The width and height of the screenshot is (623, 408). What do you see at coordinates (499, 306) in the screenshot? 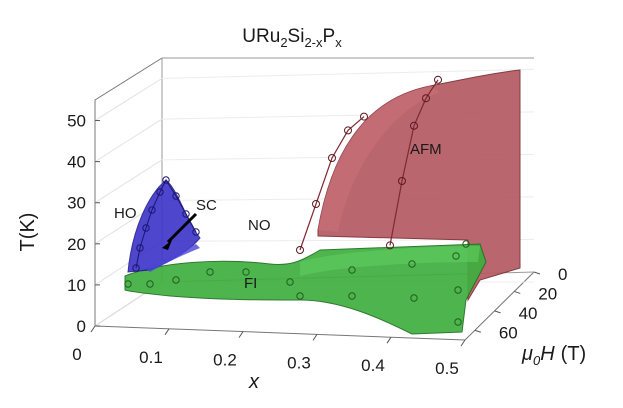
I see `floor-right-edge` at bounding box center [499, 306].